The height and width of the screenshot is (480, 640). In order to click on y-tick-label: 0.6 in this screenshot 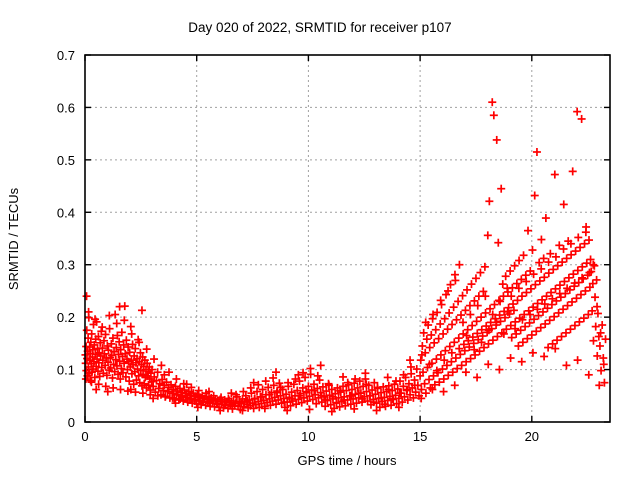, I will do `click(66, 107)`.